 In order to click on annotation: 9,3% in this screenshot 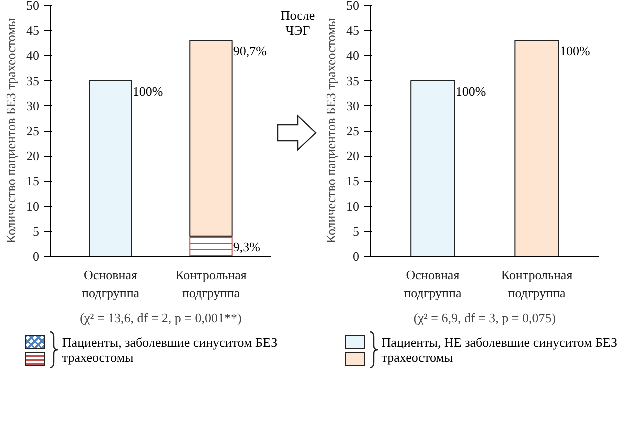, I will do `click(247, 246)`.